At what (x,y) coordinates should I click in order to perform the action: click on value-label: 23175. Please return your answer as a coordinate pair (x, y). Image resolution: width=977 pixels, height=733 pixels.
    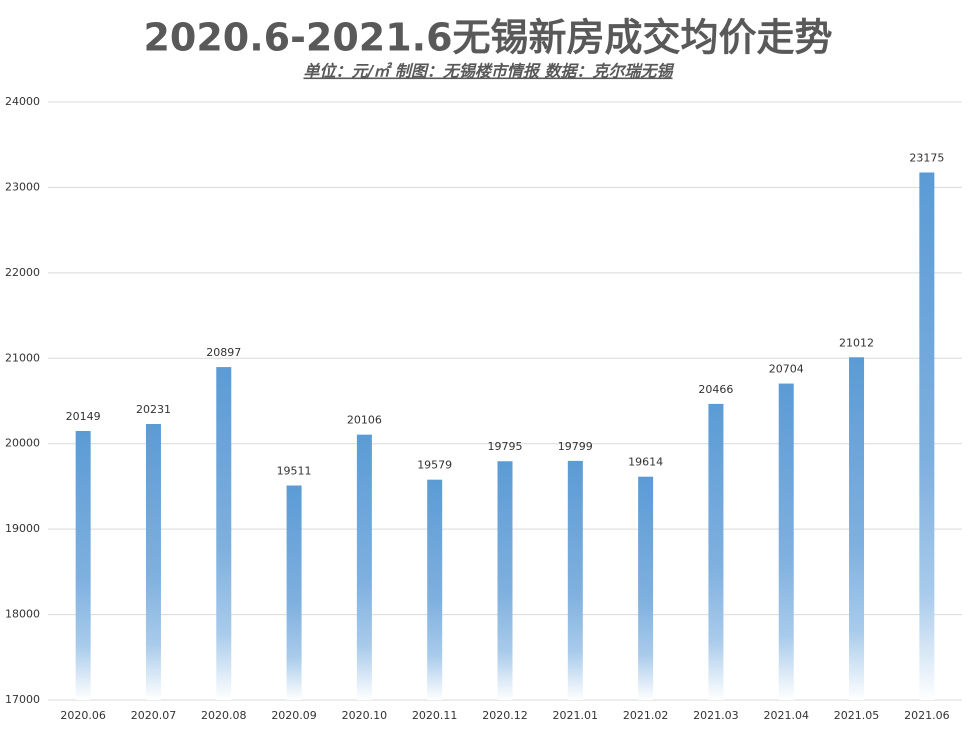
    Looking at the image, I should click on (926, 157).